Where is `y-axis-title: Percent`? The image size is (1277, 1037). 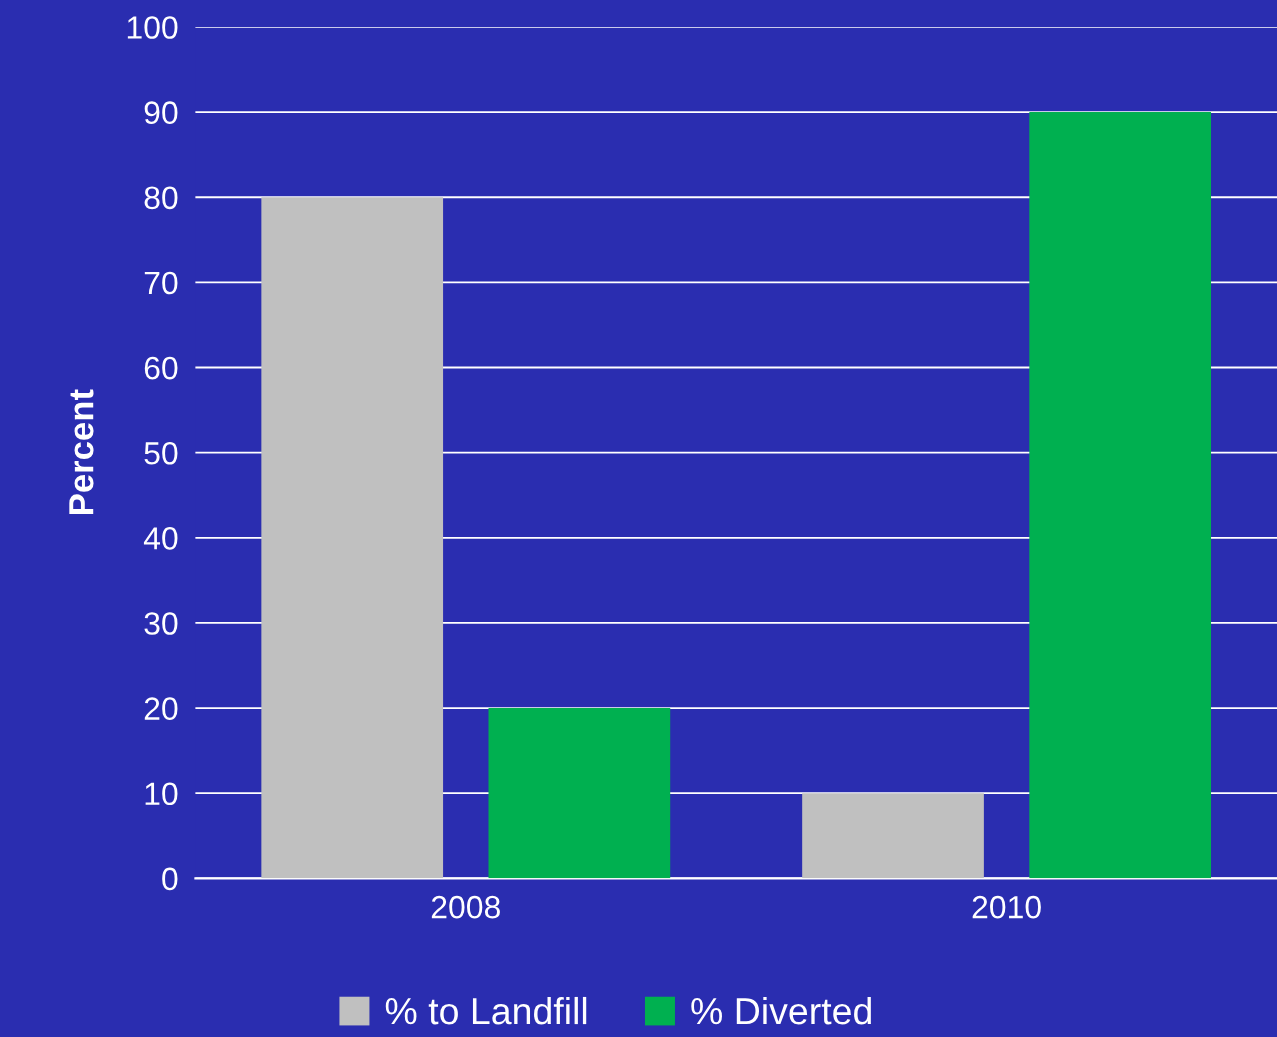 y-axis-title: Percent is located at coordinates (81, 452).